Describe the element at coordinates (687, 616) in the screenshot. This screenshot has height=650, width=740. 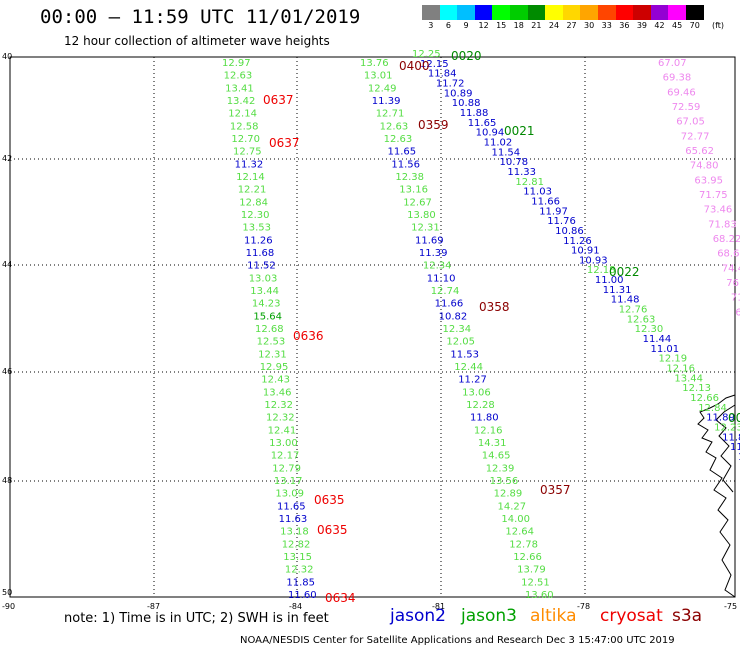
I see `sat-s3a: s3a` at that location.